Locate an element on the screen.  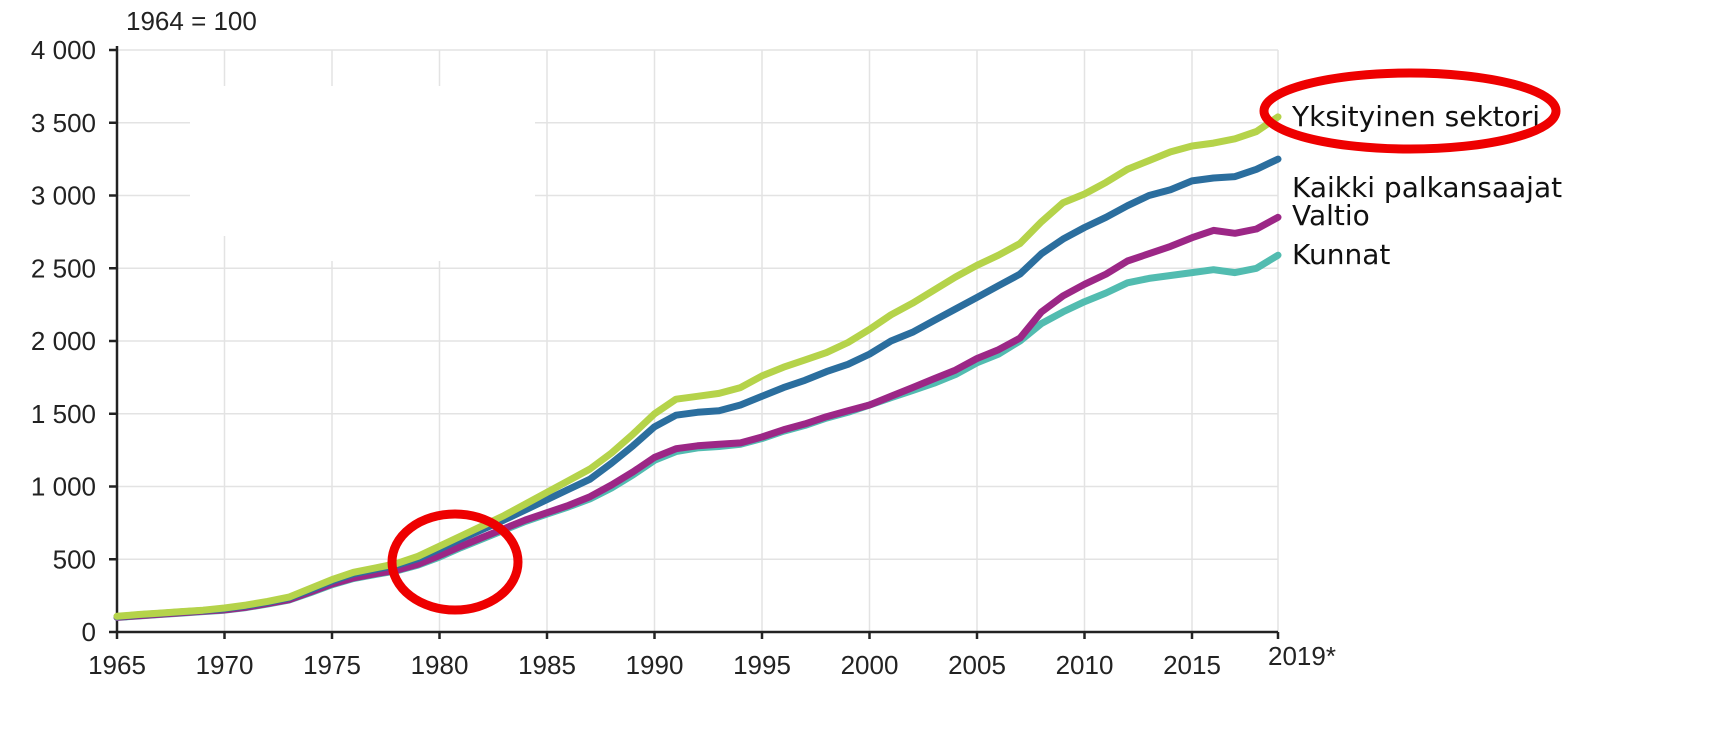
y-tick-label: 3 500 is located at coordinates (63, 123).